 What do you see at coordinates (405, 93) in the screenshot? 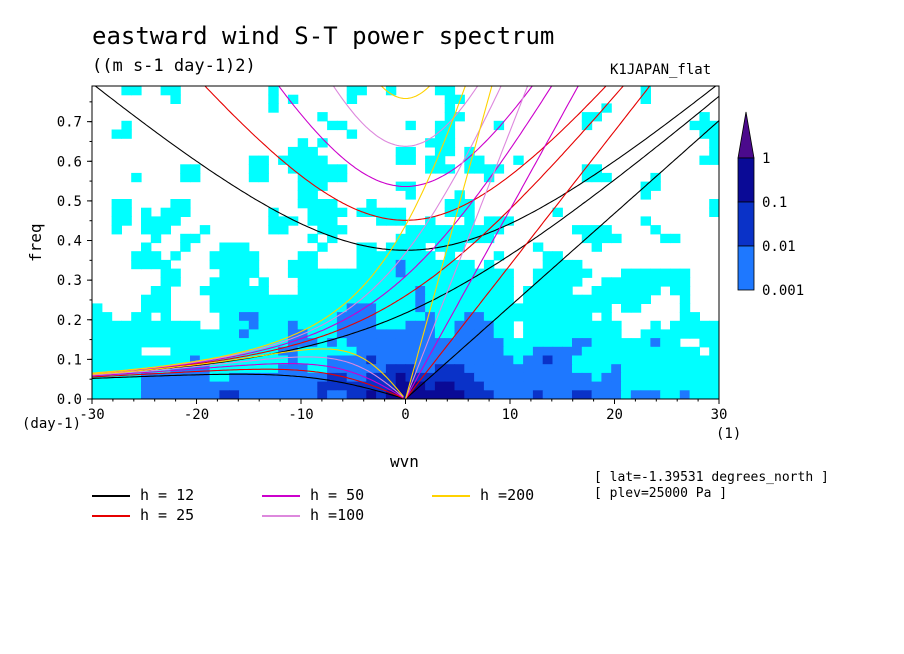
I see `dispersion-branch-ig1-h200` at bounding box center [405, 93].